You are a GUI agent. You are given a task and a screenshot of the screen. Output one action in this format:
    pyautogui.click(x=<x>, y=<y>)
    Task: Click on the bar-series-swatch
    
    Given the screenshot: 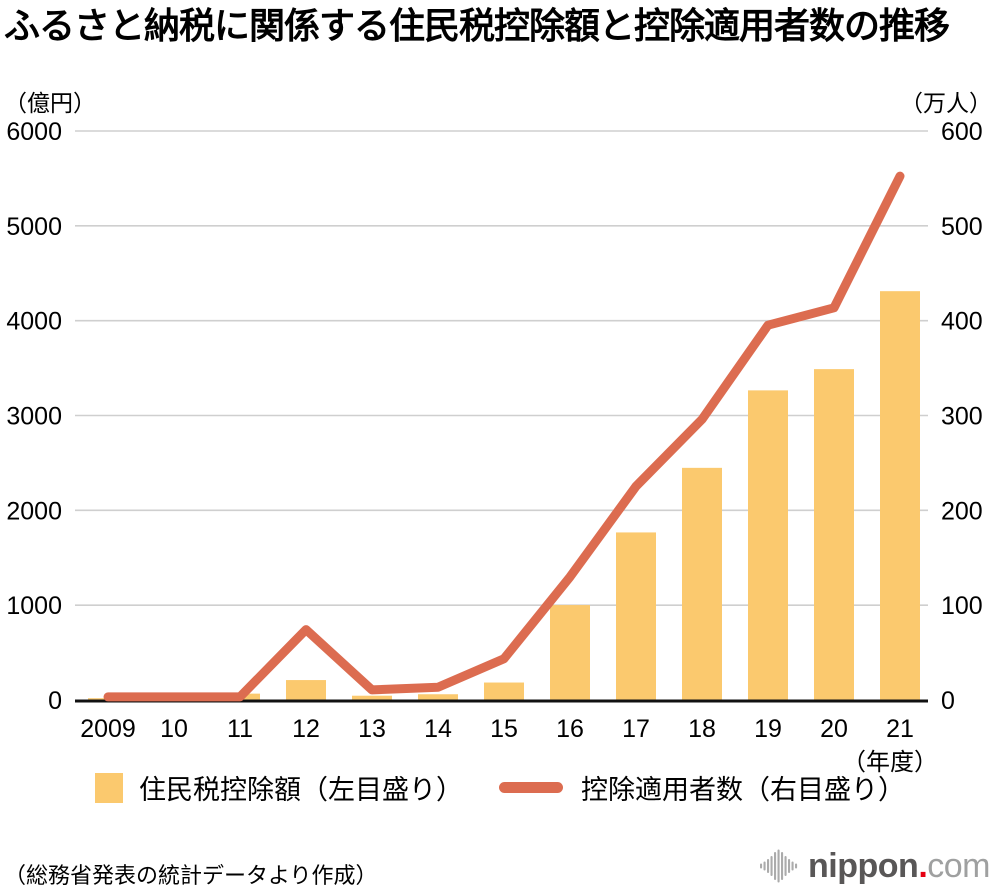 What is the action you would take?
    pyautogui.click(x=109, y=787)
    